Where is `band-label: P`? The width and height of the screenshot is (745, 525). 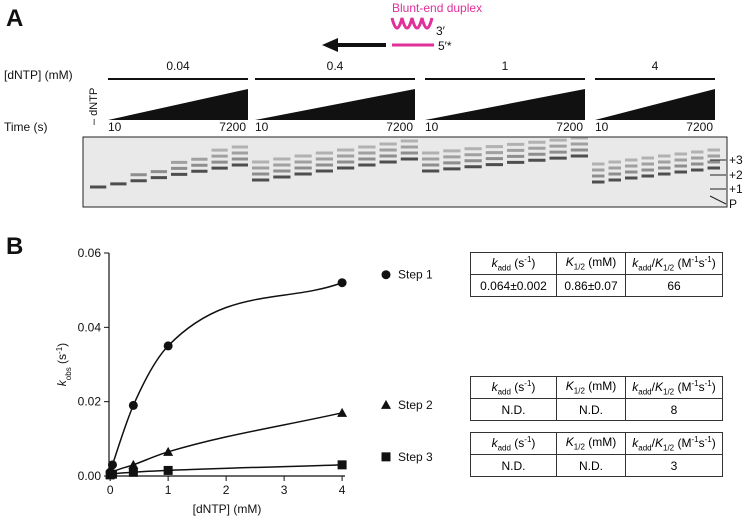 band-label: P is located at coordinates (733, 204).